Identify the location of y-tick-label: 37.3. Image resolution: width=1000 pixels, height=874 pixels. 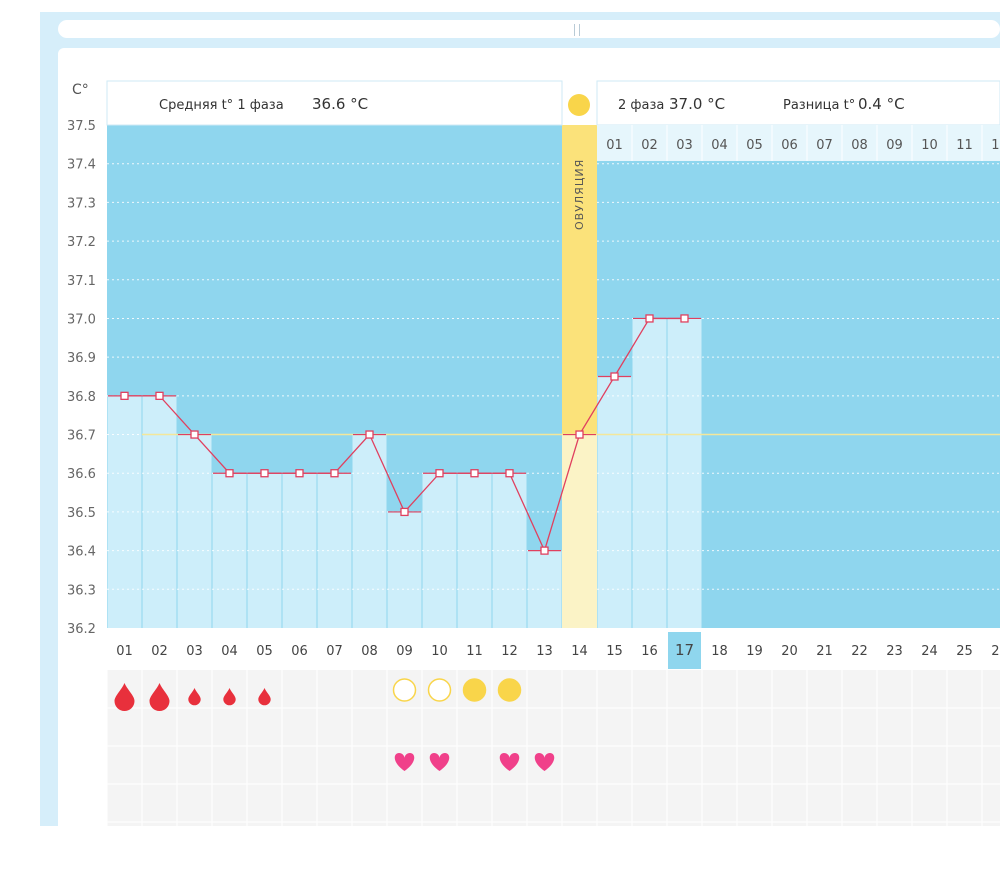
(81, 203).